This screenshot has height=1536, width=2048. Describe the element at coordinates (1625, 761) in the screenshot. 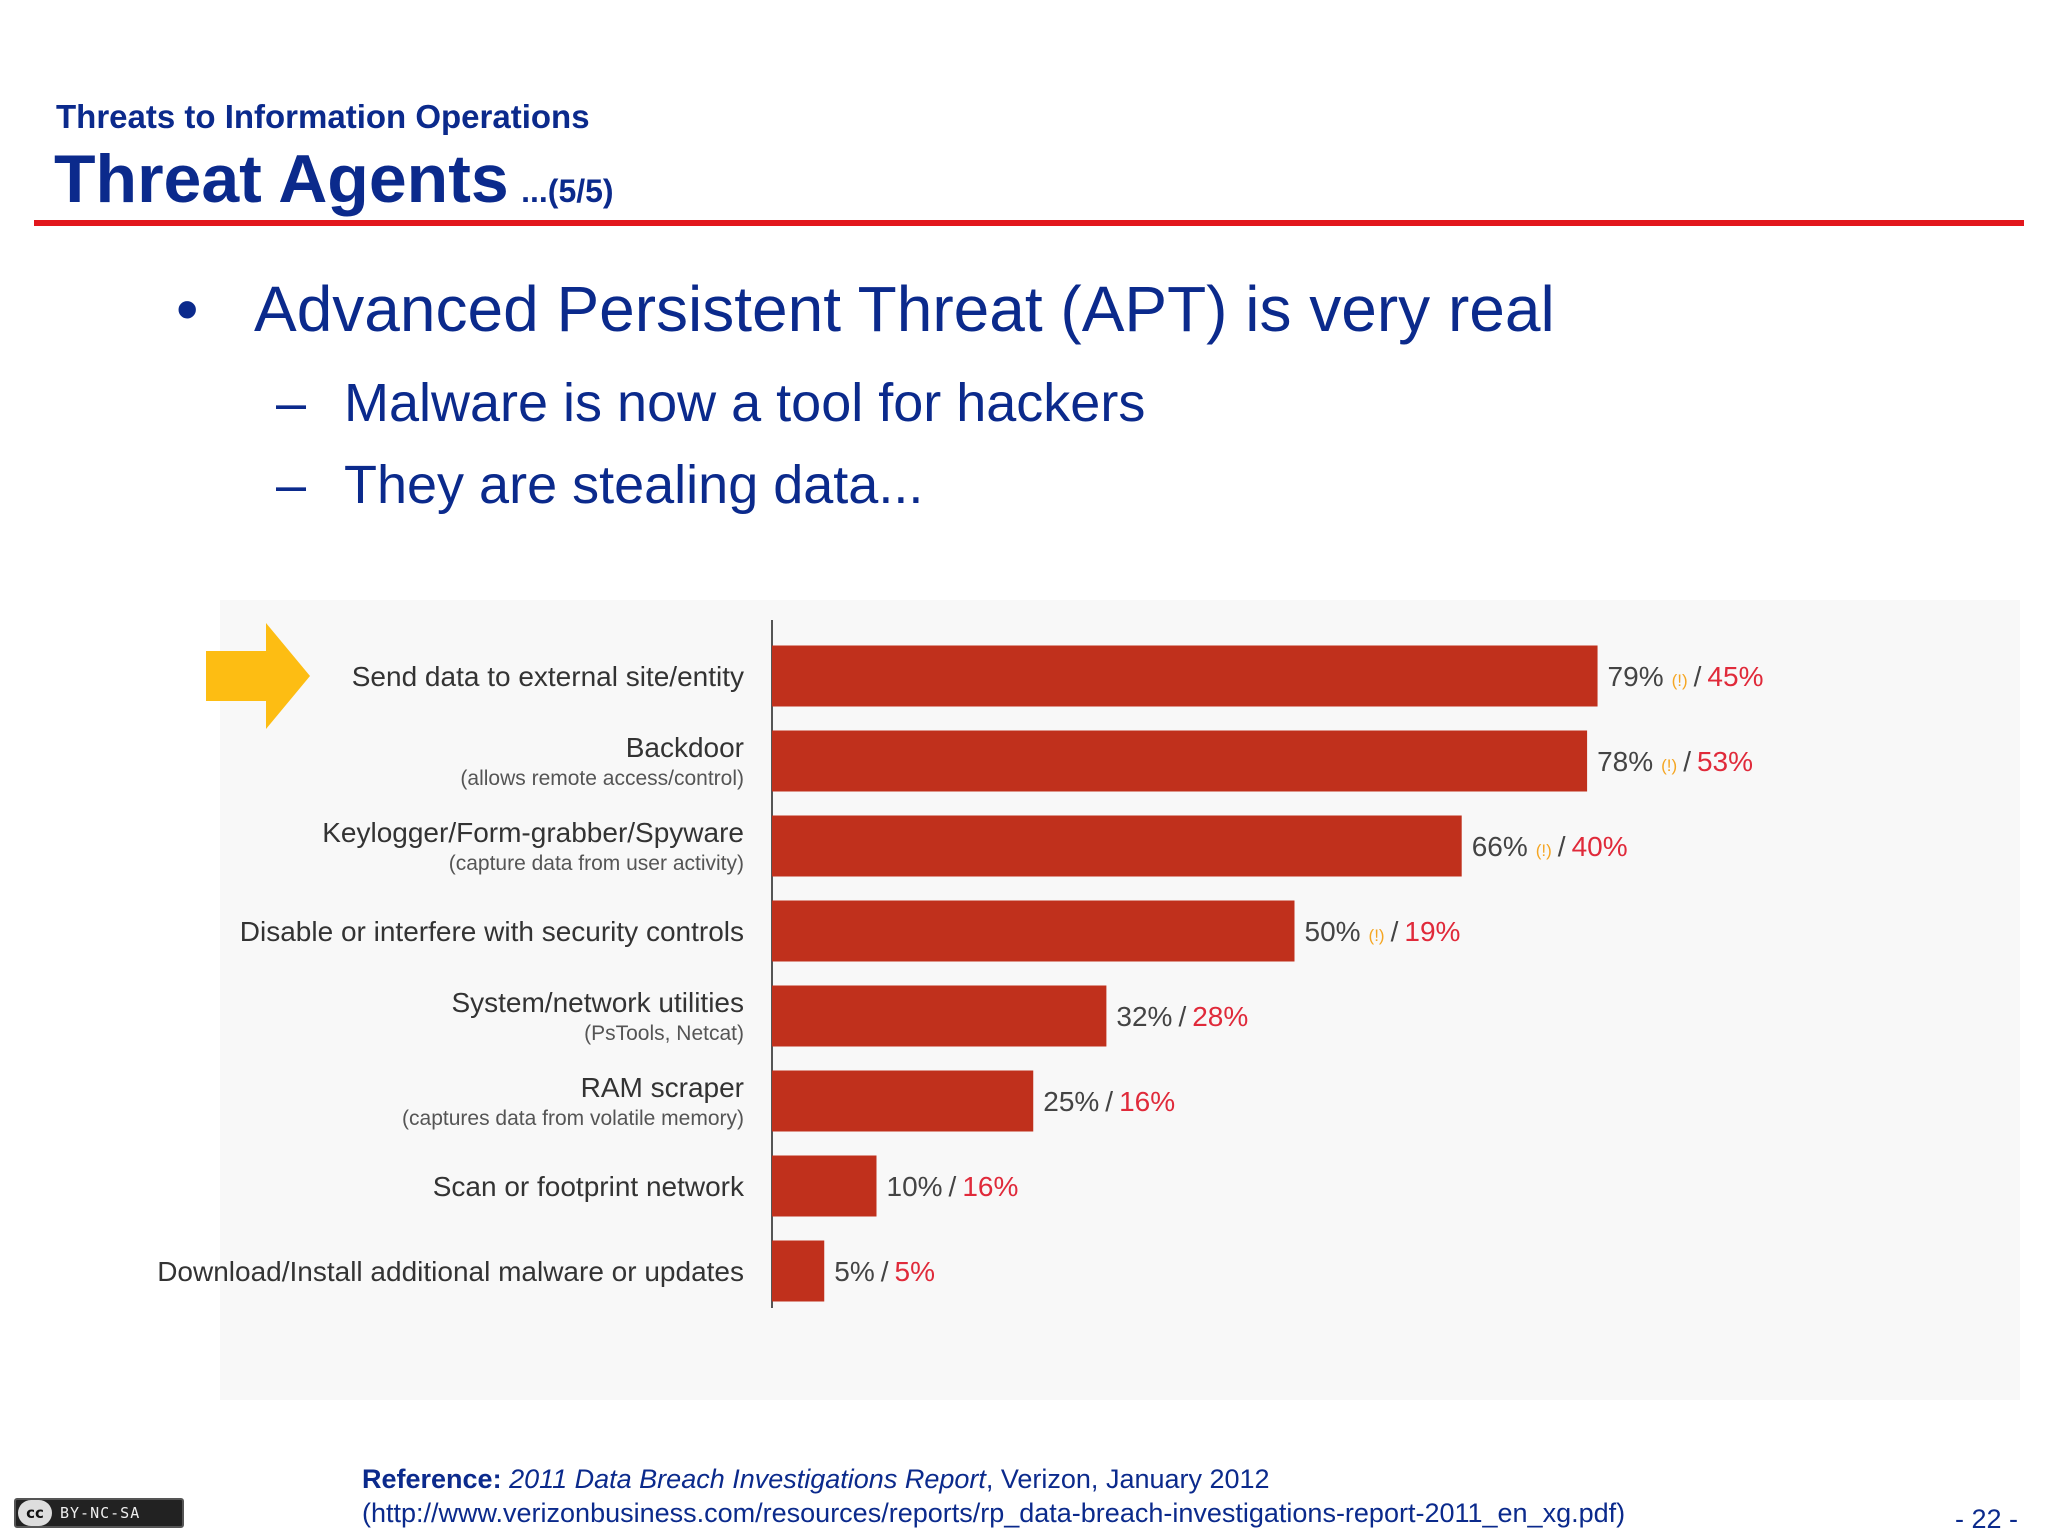

I see `primary-value: 78%` at that location.